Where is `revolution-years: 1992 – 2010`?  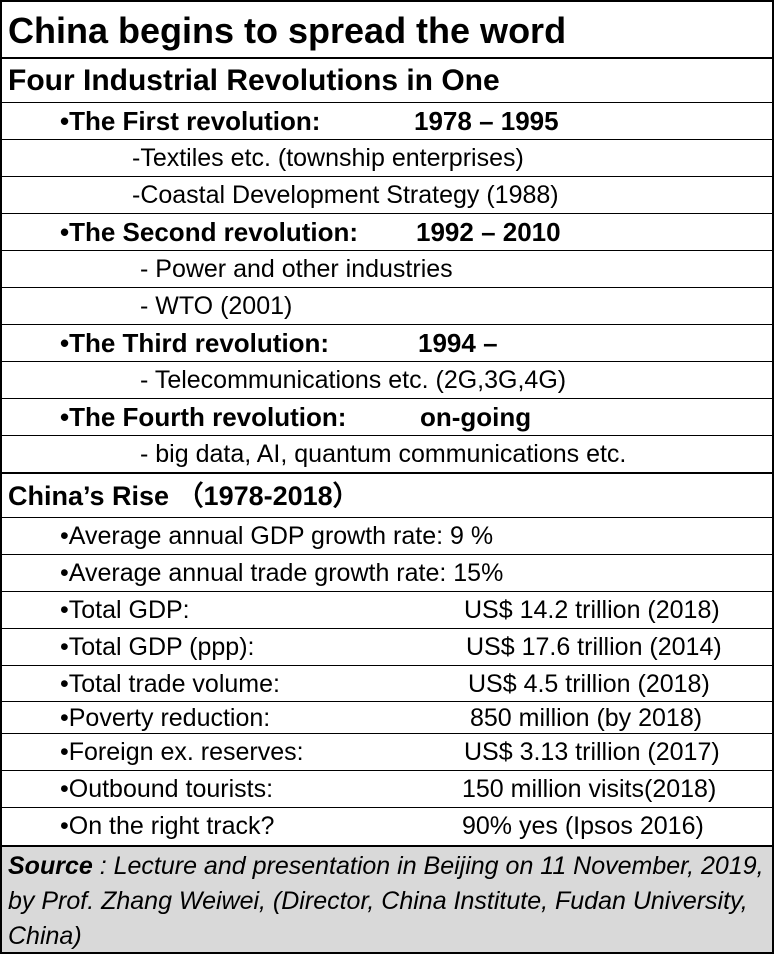
revolution-years: 1992 – 2010 is located at coordinates (488, 232).